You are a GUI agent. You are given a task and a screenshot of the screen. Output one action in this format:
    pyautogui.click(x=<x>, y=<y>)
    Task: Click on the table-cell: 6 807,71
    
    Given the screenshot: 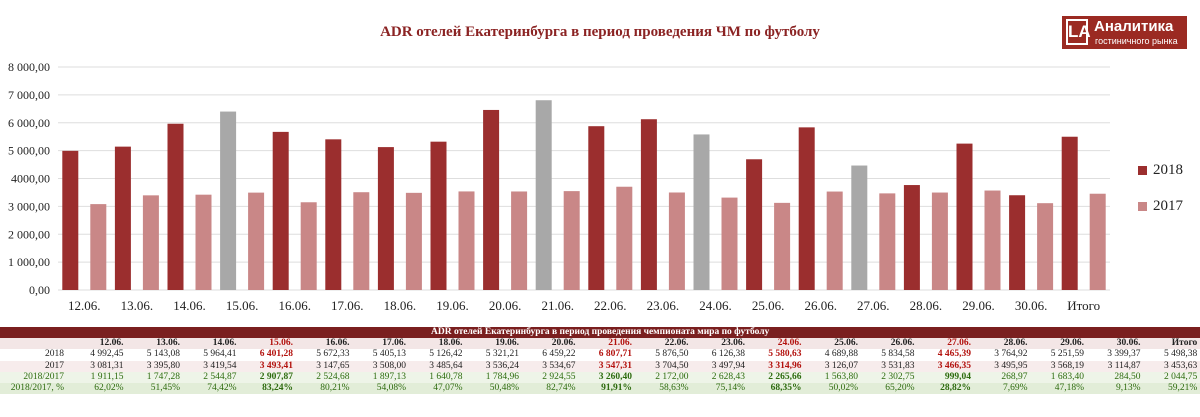 What is the action you would take?
    pyautogui.click(x=606, y=355)
    